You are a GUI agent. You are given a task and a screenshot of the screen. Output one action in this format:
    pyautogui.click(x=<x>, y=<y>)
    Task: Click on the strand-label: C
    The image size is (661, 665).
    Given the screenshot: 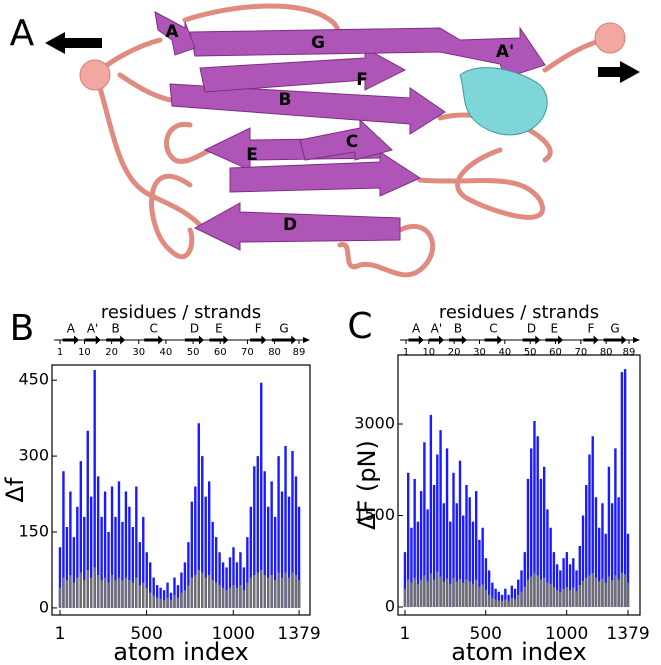 What is the action you would take?
    pyautogui.click(x=352, y=142)
    